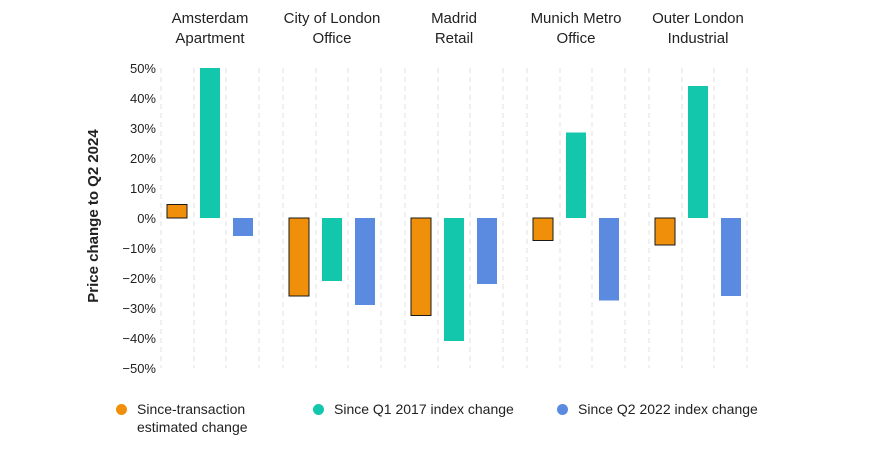  What do you see at coordinates (143, 128) in the screenshot?
I see `y-tick-label: 30%` at bounding box center [143, 128].